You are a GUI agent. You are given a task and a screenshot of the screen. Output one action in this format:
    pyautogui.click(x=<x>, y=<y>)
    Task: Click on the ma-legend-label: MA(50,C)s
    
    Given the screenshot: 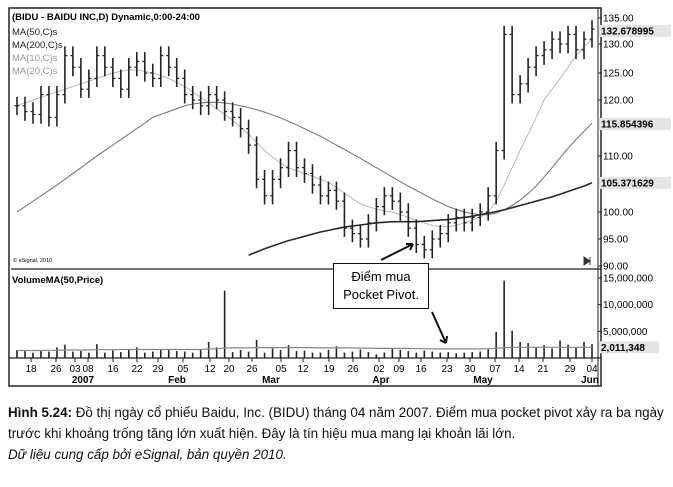 What is the action you would take?
    pyautogui.click(x=35, y=32)
    